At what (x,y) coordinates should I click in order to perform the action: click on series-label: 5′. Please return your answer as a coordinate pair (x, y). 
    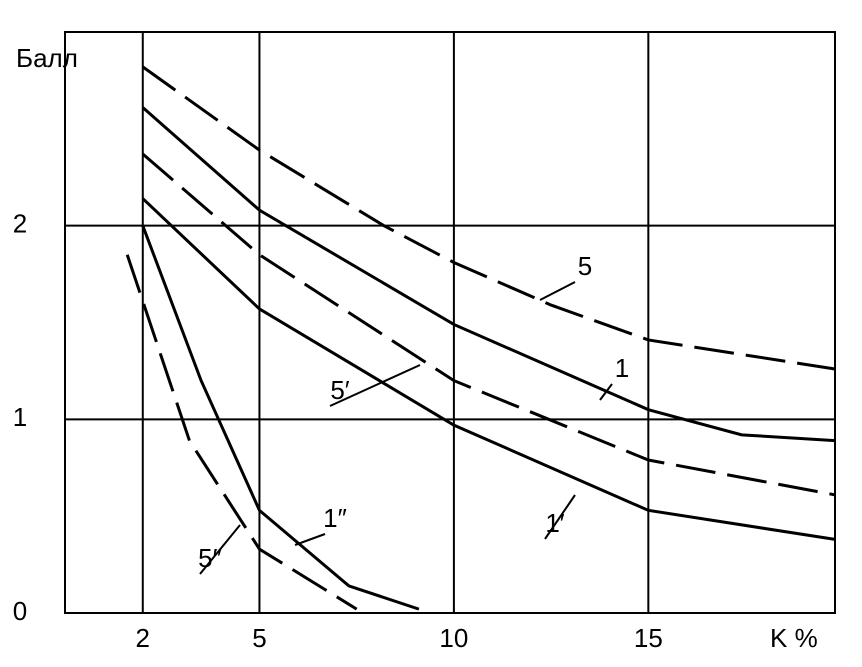
    Looking at the image, I should click on (339, 390).